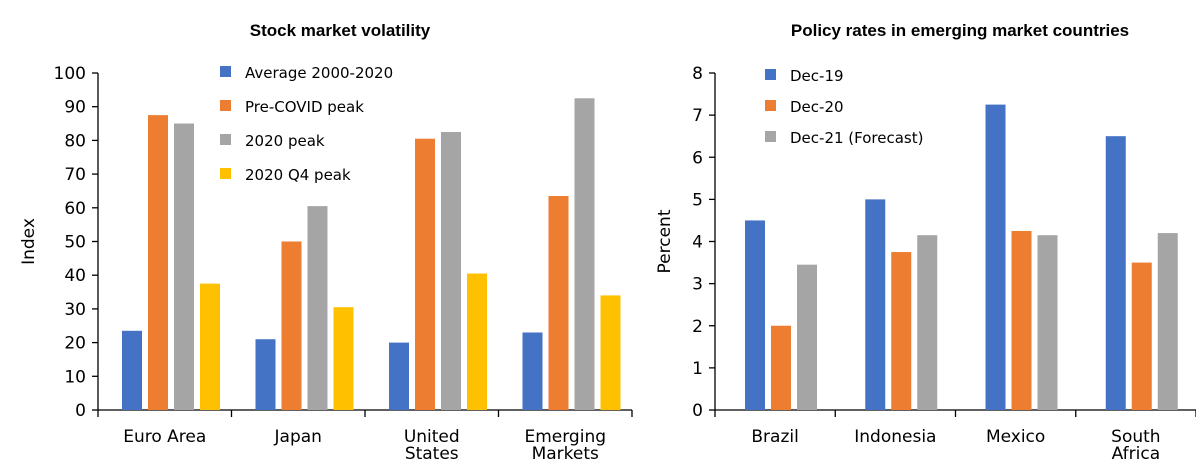  What do you see at coordinates (697, 285) in the screenshot?
I see `y-tick-label: 3` at bounding box center [697, 285].